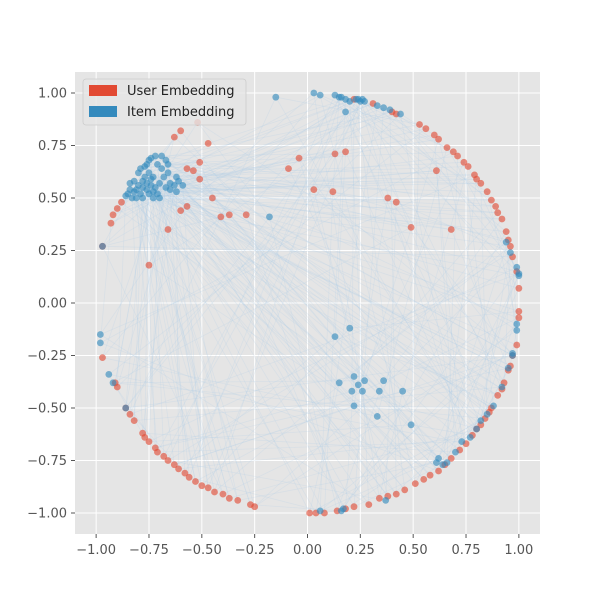  Describe the element at coordinates (149, 550) in the screenshot. I see `x-tick-label: −0.75` at that location.